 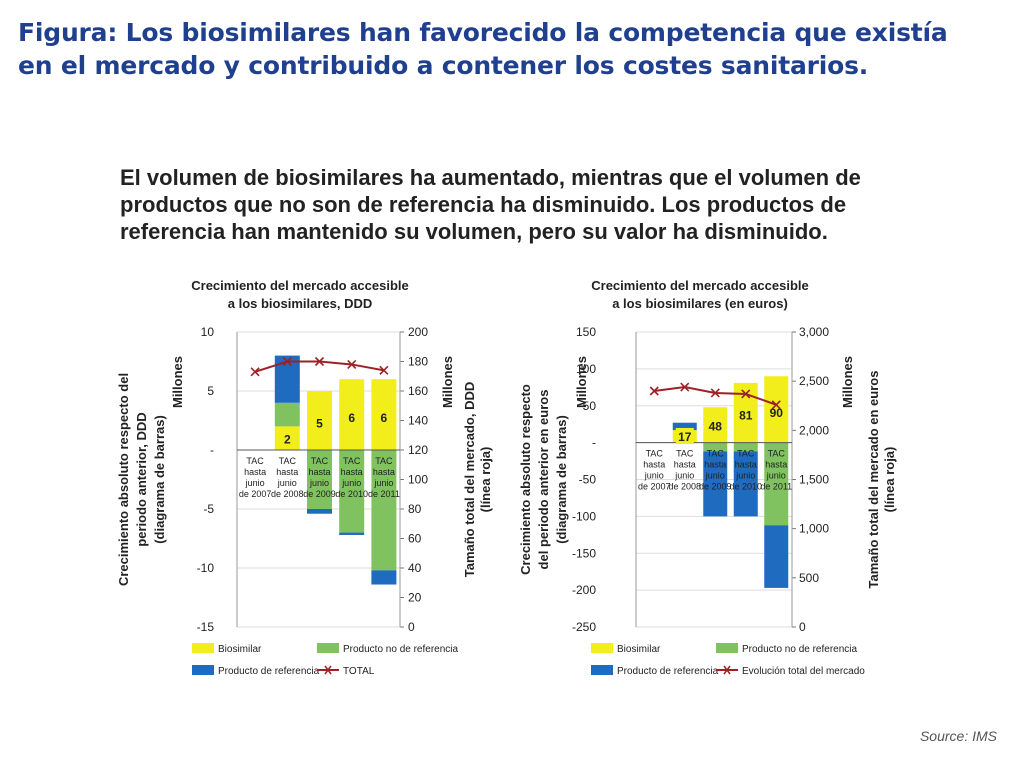 I want to click on y2-axis-label-line: Tamaño total del mercado, DDD, so click(x=469, y=480).